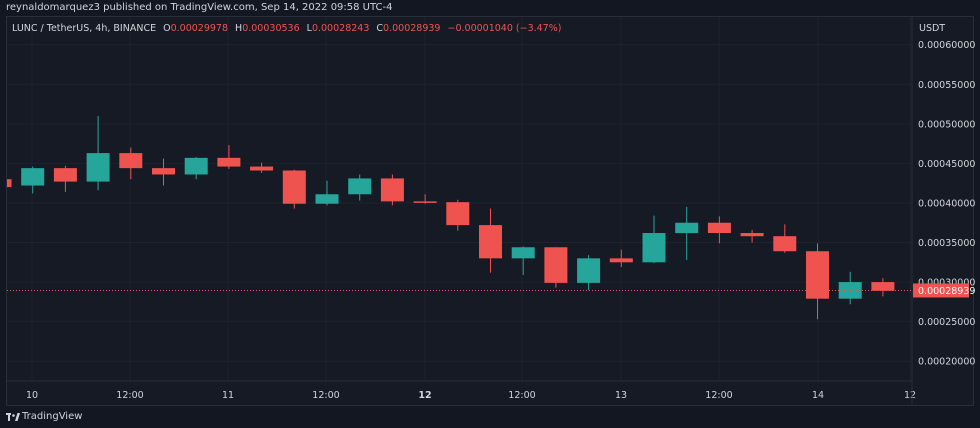  Describe the element at coordinates (946, 291) in the screenshot. I see `current-price-label: 0.00028939` at that location.